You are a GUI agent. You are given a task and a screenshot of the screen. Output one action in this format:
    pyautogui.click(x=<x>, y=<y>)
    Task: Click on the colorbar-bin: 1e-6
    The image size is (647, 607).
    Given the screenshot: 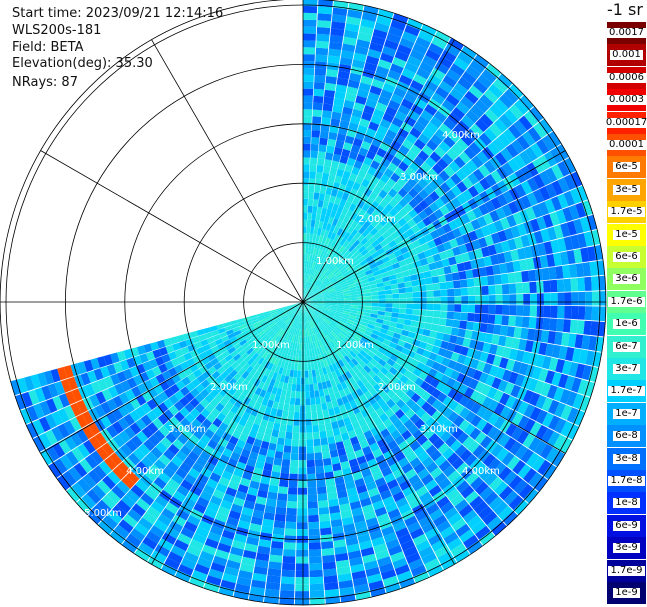 What is the action you would take?
    pyautogui.click(x=626, y=324)
    